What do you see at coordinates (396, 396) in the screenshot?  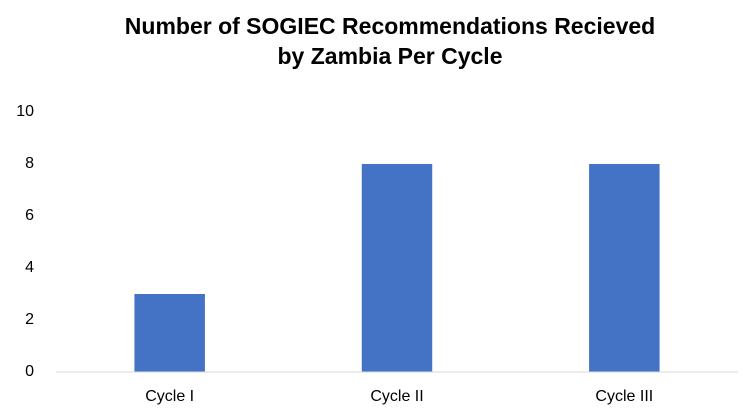 I see `x-tick-label: Cycle II` at bounding box center [396, 396].